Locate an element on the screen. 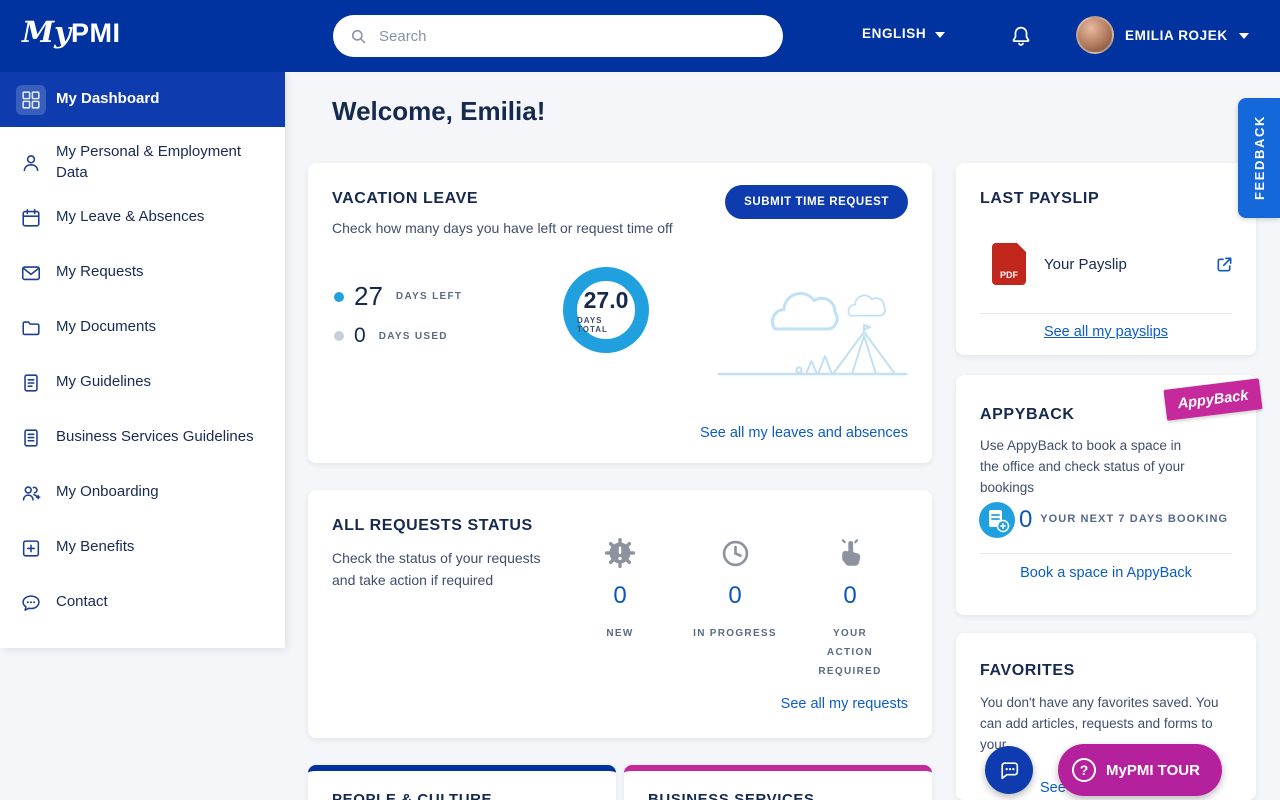 The width and height of the screenshot is (1280, 800). dashboard-icon is located at coordinates (31, 99).